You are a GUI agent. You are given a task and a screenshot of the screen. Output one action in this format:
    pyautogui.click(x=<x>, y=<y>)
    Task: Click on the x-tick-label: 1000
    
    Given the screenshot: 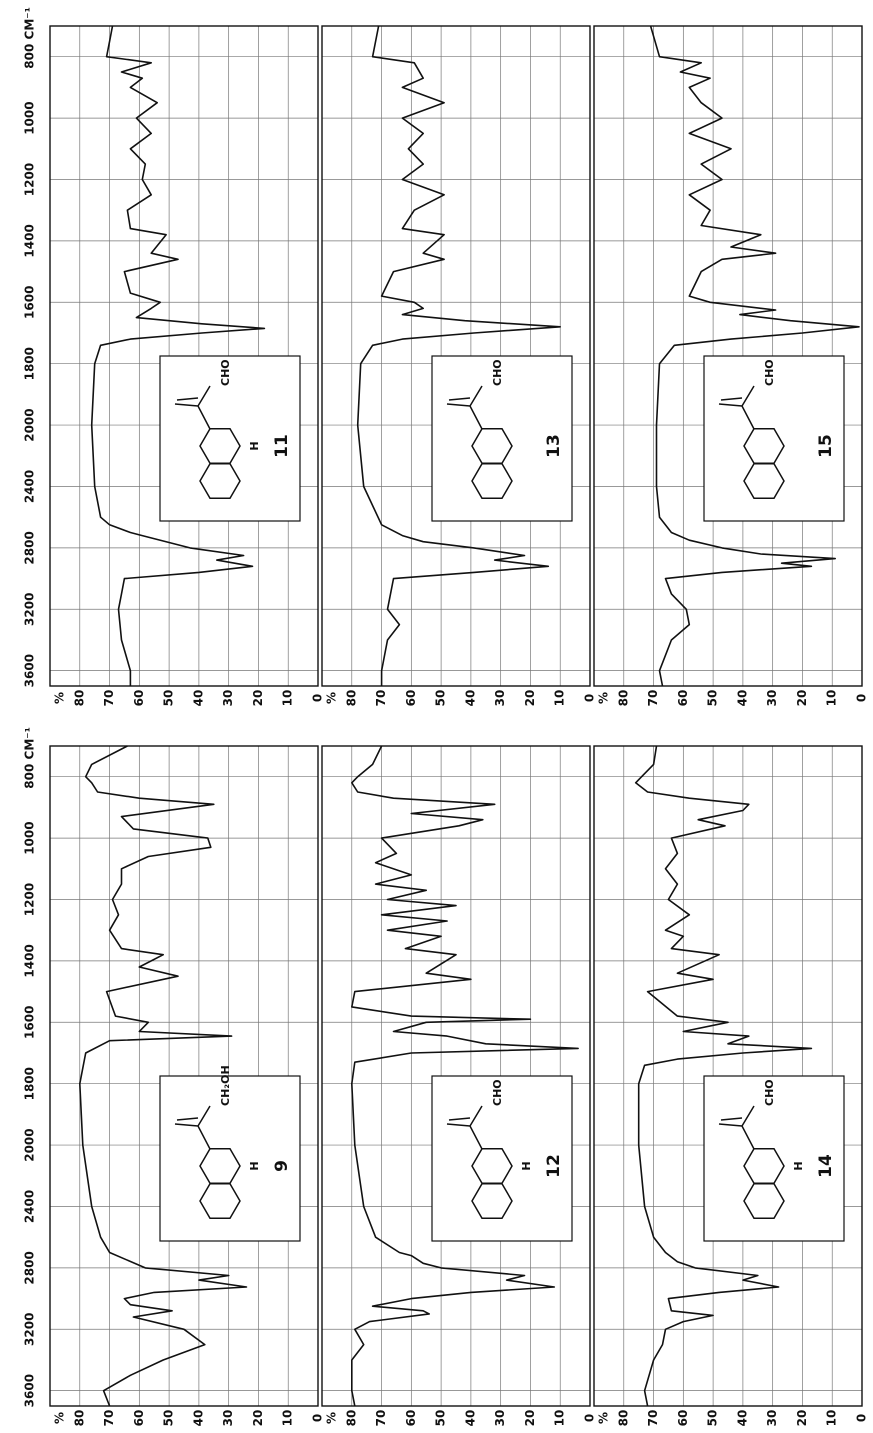 What is the action you would take?
    pyautogui.click(x=30, y=837)
    